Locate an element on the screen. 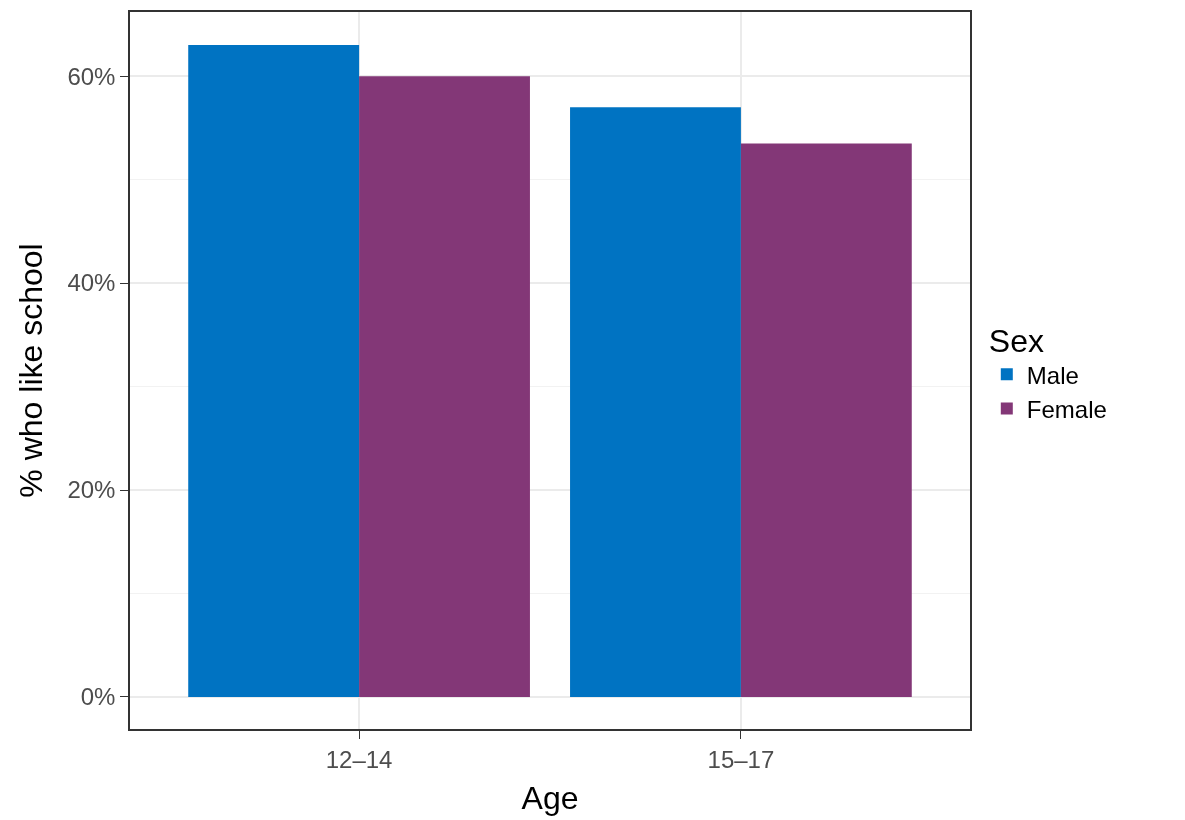  y-tick-label: 60% is located at coordinates (91, 76).